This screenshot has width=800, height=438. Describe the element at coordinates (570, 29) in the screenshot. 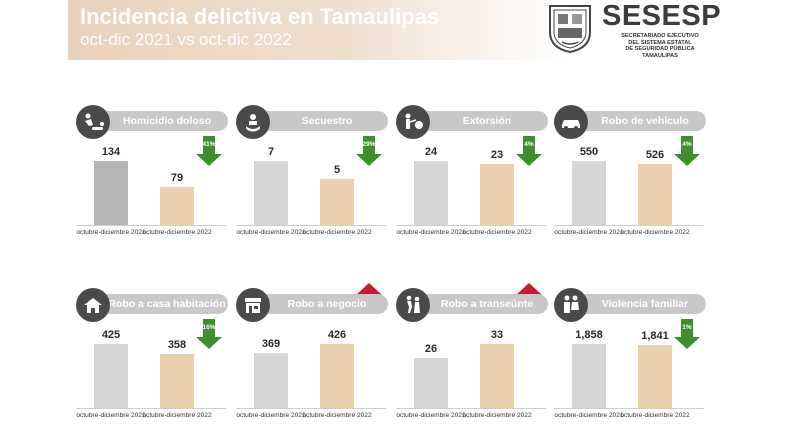

I see `tamaulipas-seal-icon` at that location.